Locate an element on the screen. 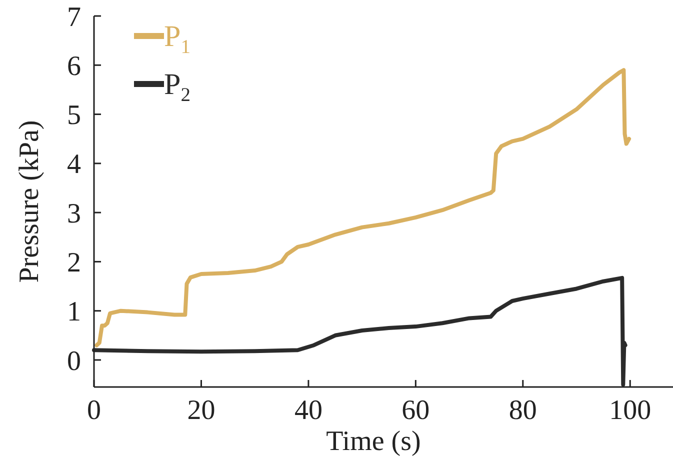 The width and height of the screenshot is (673, 466). x-tick-label: 100 is located at coordinates (630, 410).